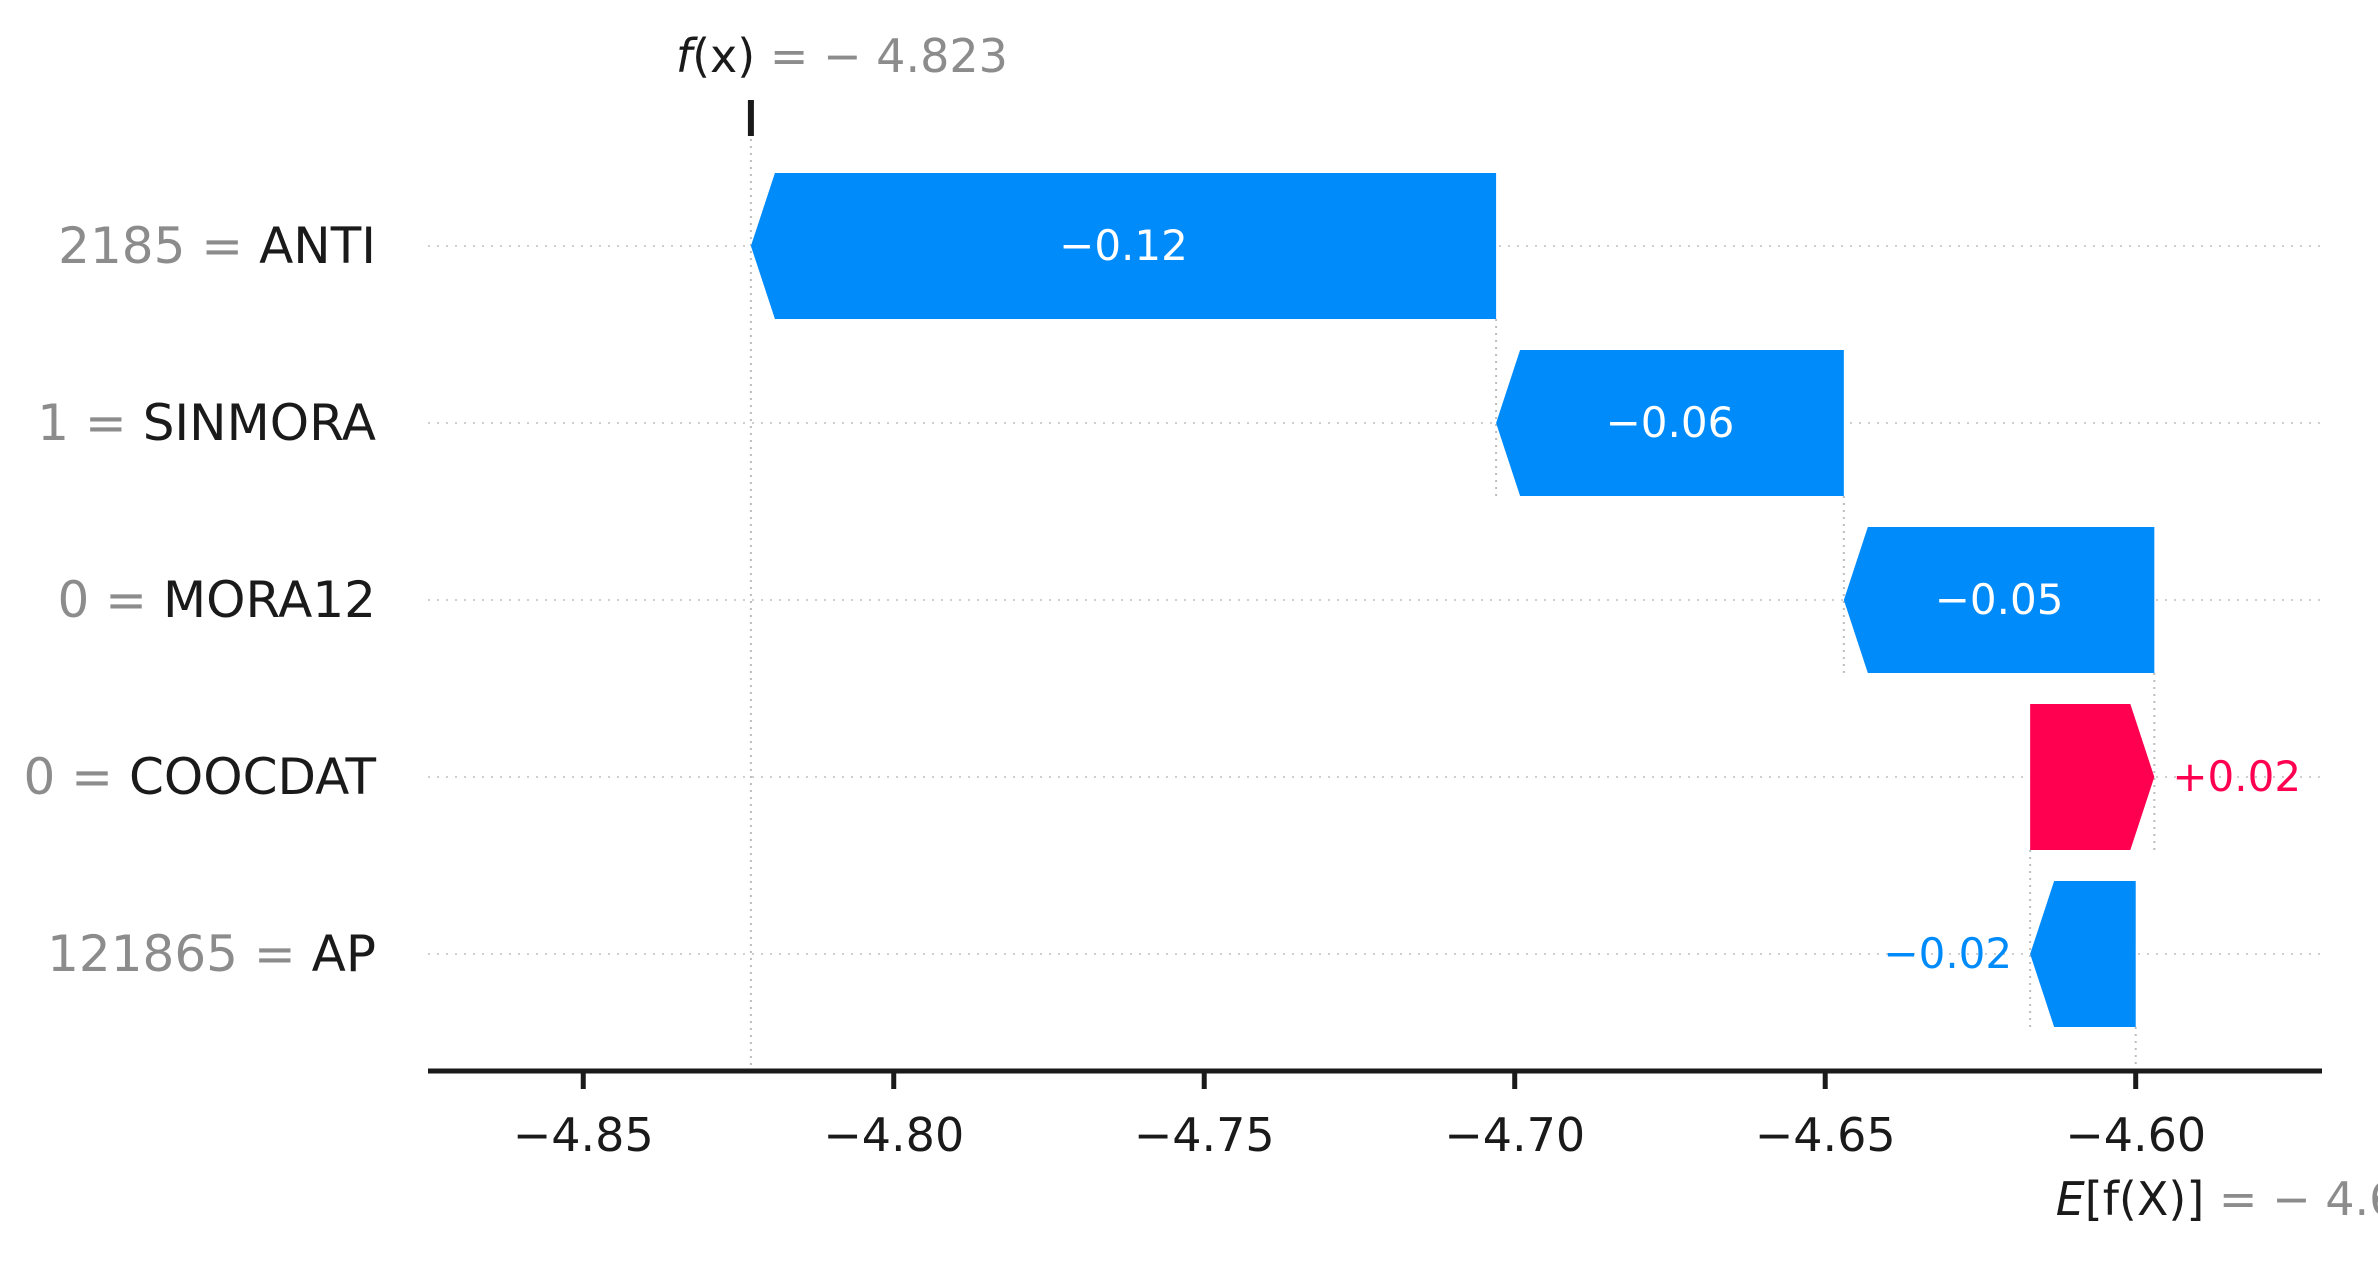 The height and width of the screenshot is (1267, 2378). What do you see at coordinates (2083, 954) in the screenshot?
I see `shap-bar-ap` at bounding box center [2083, 954].